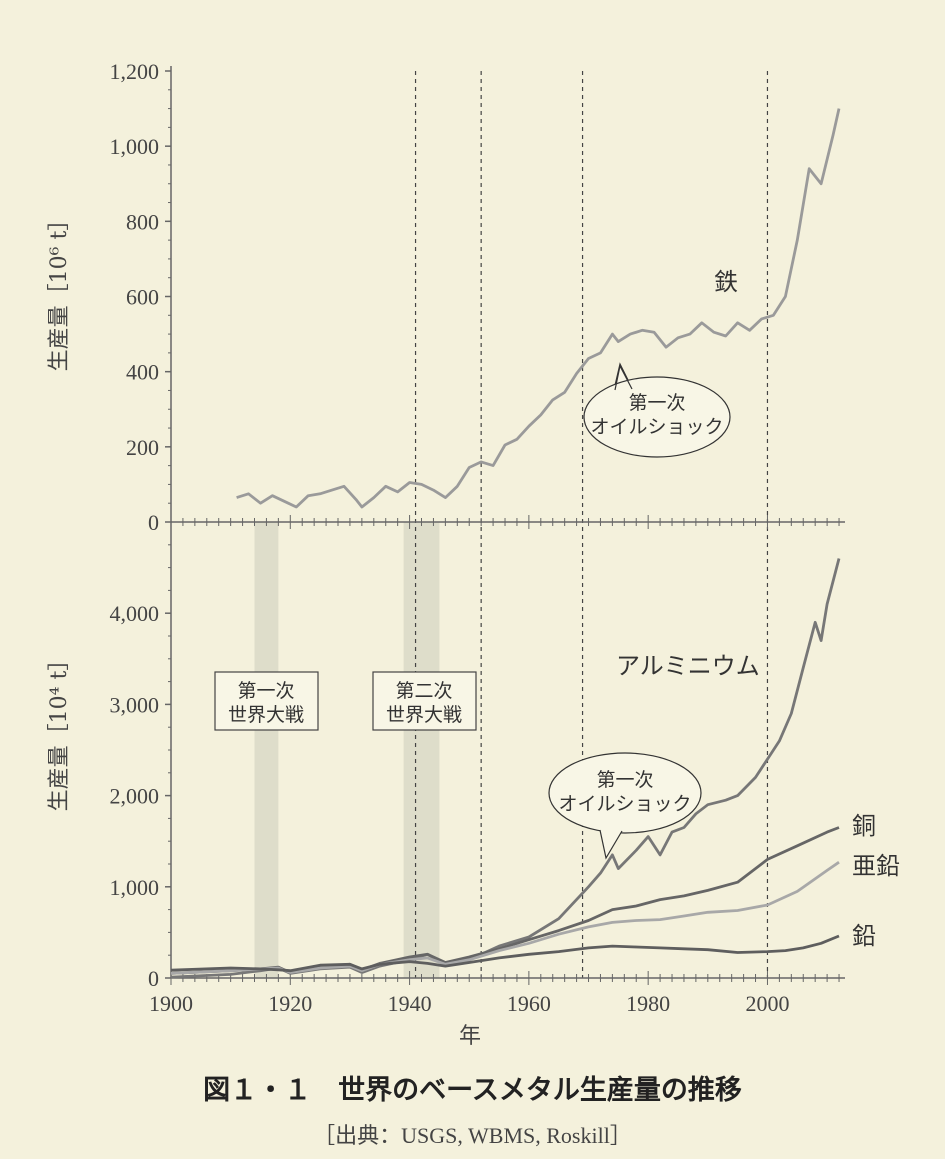  Describe the element at coordinates (656, 403) in the screenshot. I see `oil-shock-top-line1: 第一次` at that location.